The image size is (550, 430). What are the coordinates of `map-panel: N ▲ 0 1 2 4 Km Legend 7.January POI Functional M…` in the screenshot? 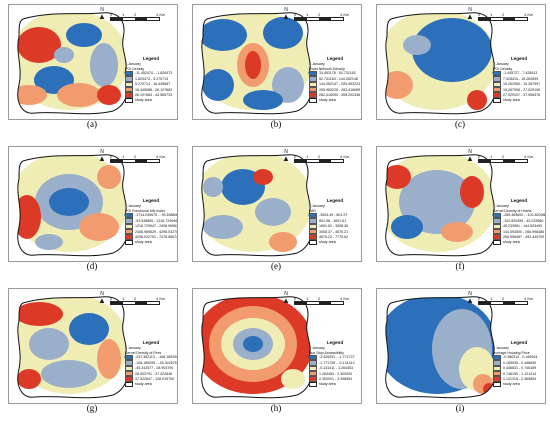 It's located at (93, 209).